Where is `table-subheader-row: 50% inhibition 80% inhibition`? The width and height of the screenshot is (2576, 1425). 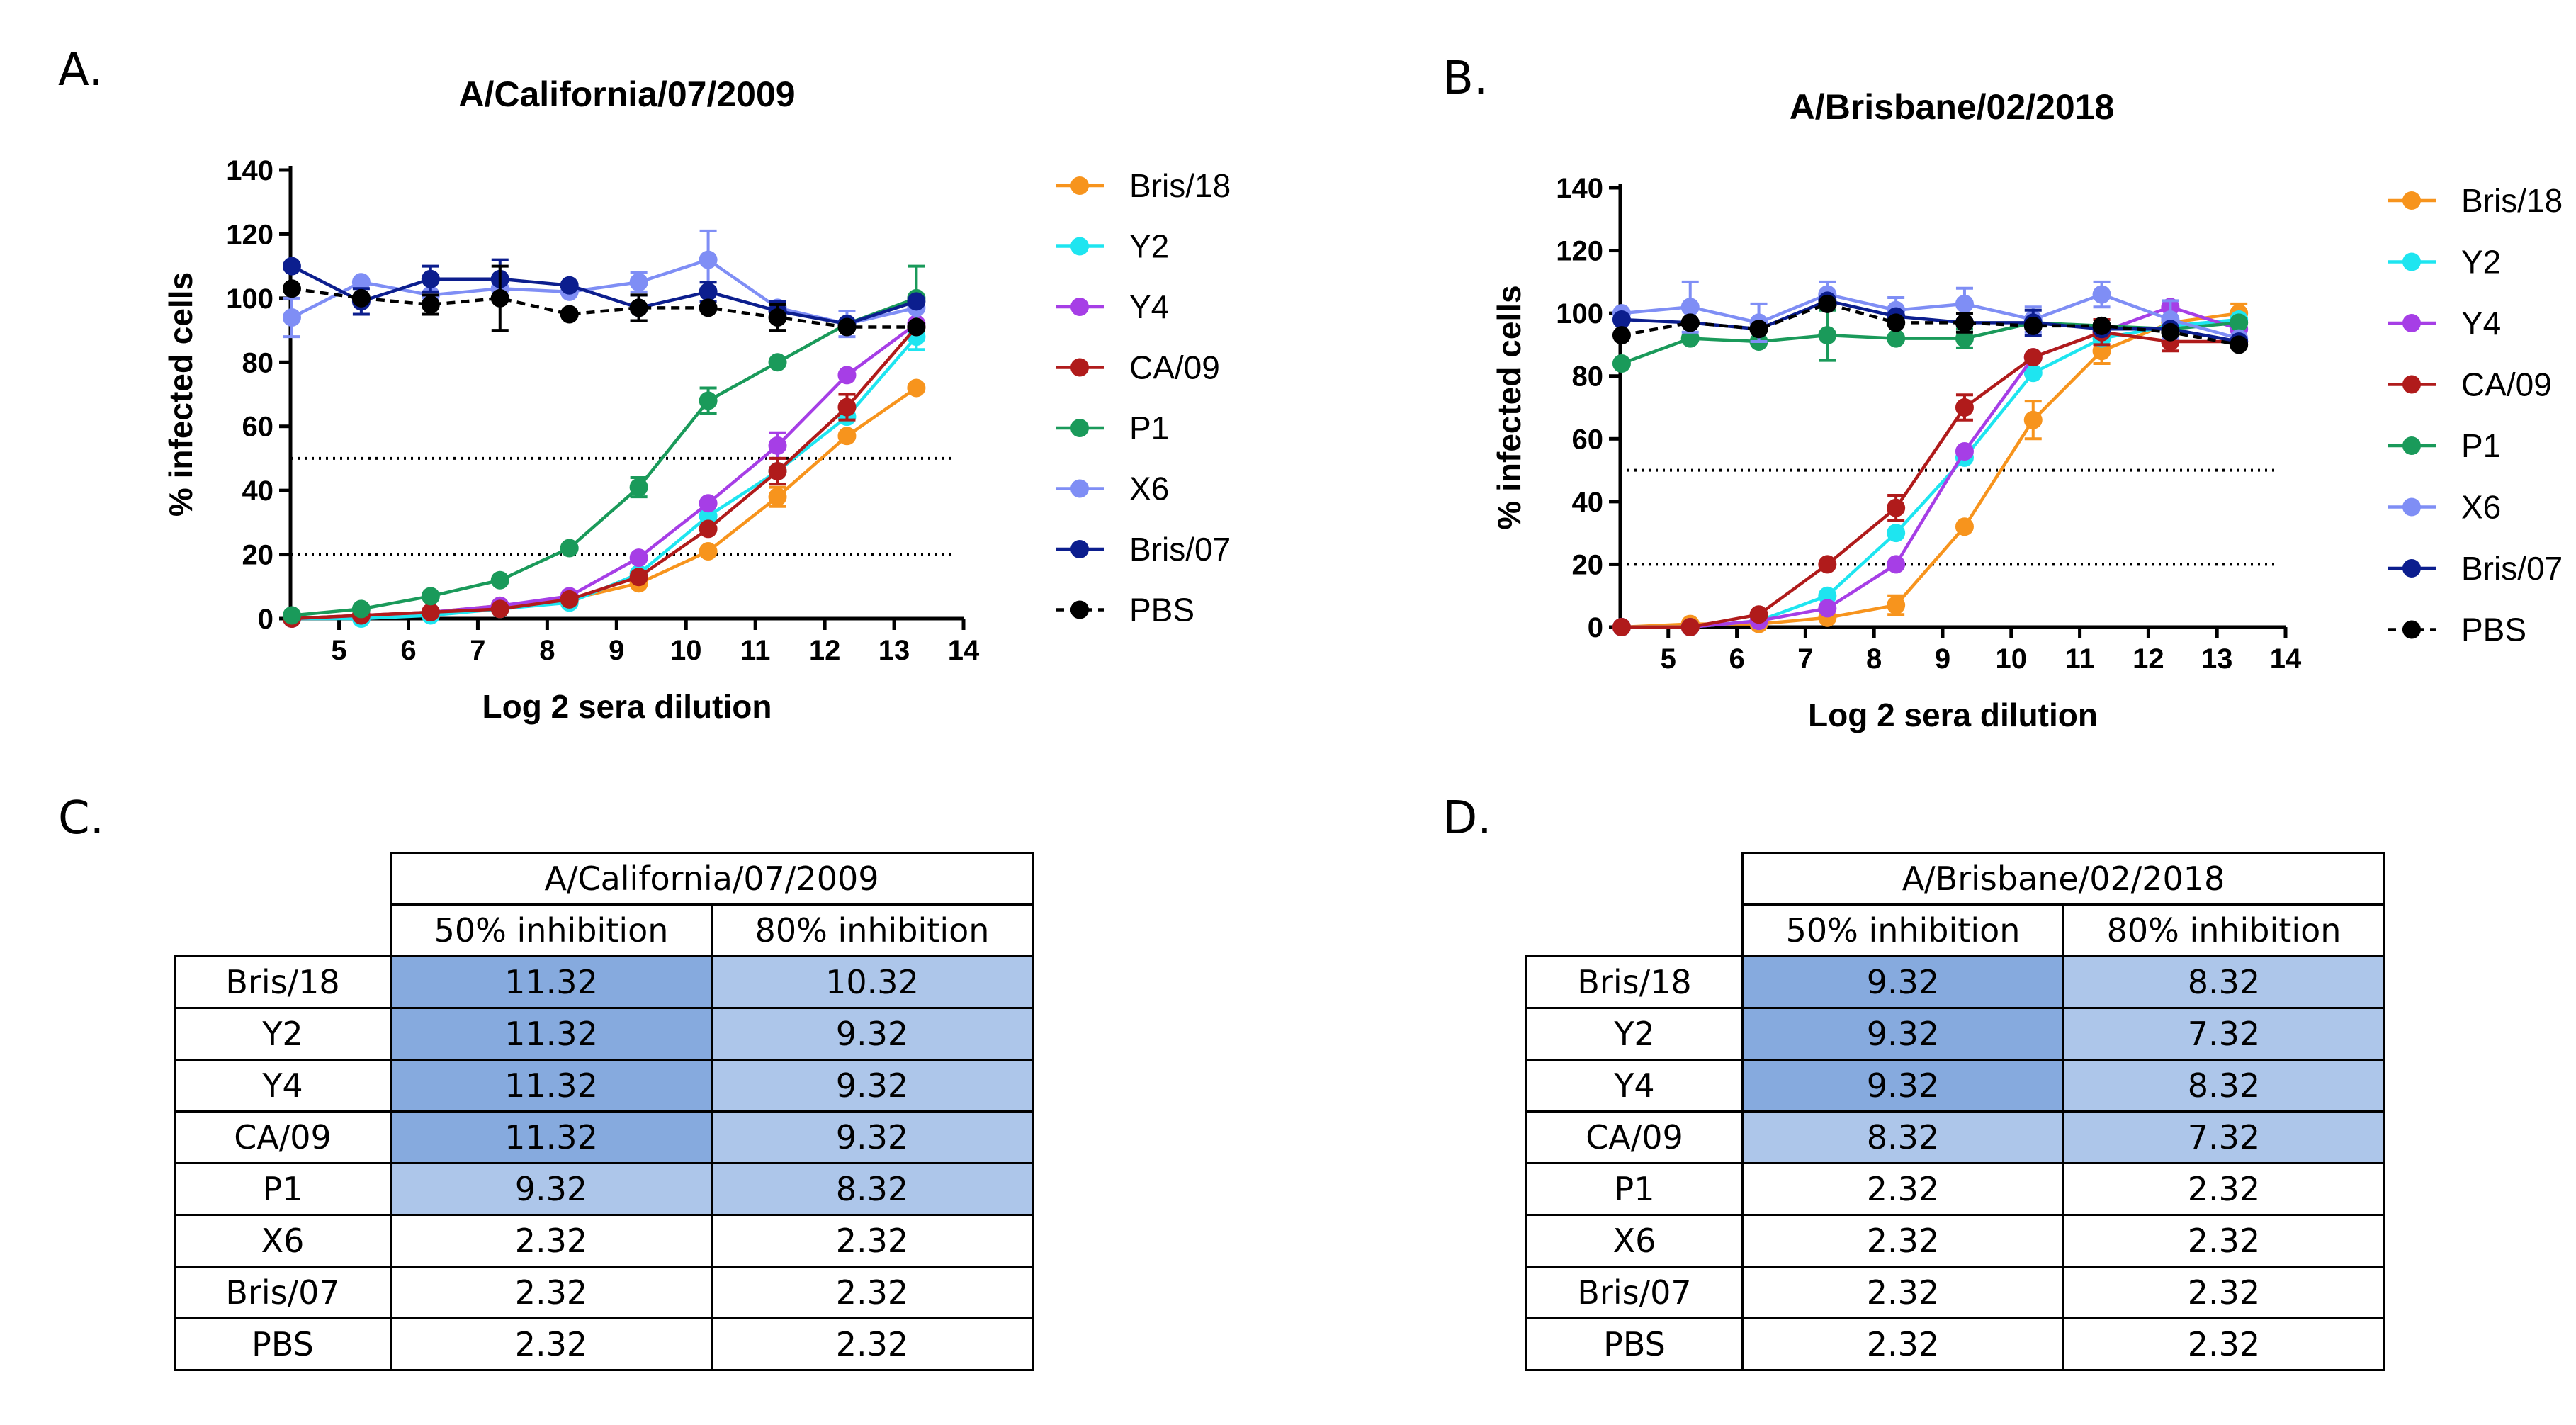
table-subheader-row: 50% inhibition 80% inhibition is located at coordinates (1956, 930).